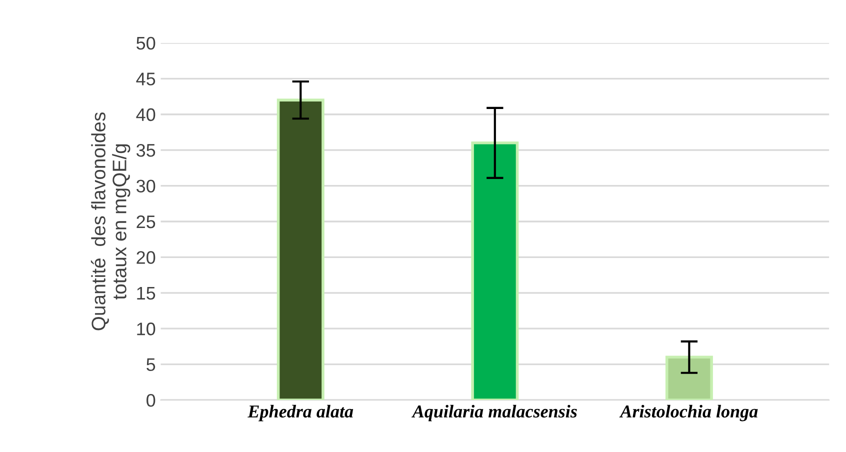 The width and height of the screenshot is (846, 452). Describe the element at coordinates (146, 257) in the screenshot. I see `y-tick-label: 20` at that location.